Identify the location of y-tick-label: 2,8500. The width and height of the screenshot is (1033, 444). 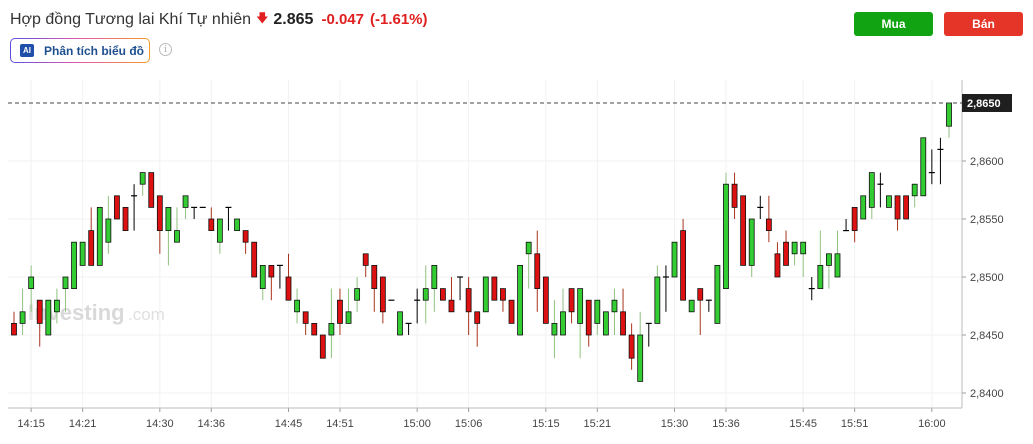
(987, 278).